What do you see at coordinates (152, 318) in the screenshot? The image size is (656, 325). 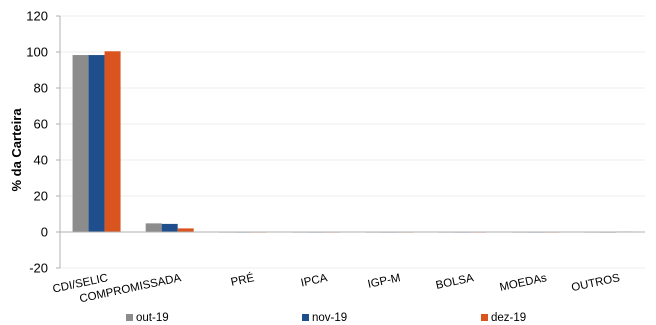 I see `legend-label: out-19` at bounding box center [152, 318].